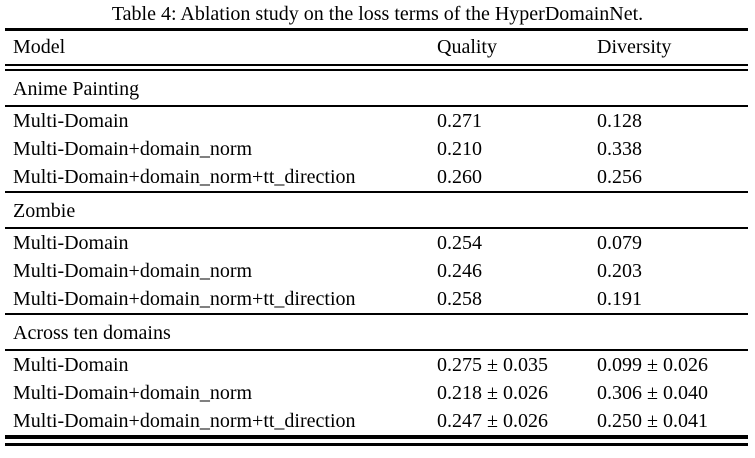  What do you see at coordinates (459, 243) in the screenshot?
I see `quality-cell: 0.254` at bounding box center [459, 243].